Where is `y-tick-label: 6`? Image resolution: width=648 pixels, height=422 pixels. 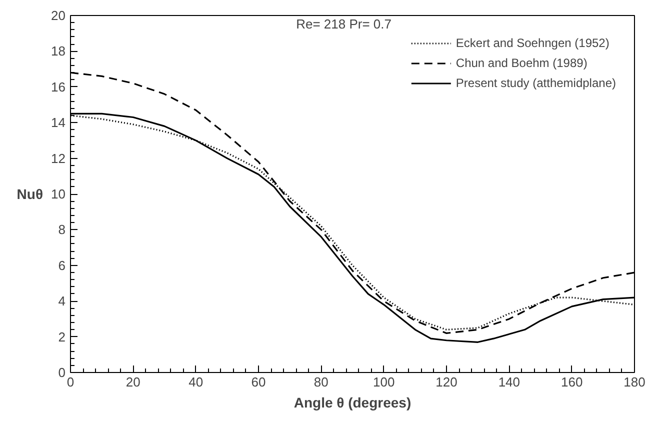
y-tick-label: 6 is located at coordinates (62, 265).